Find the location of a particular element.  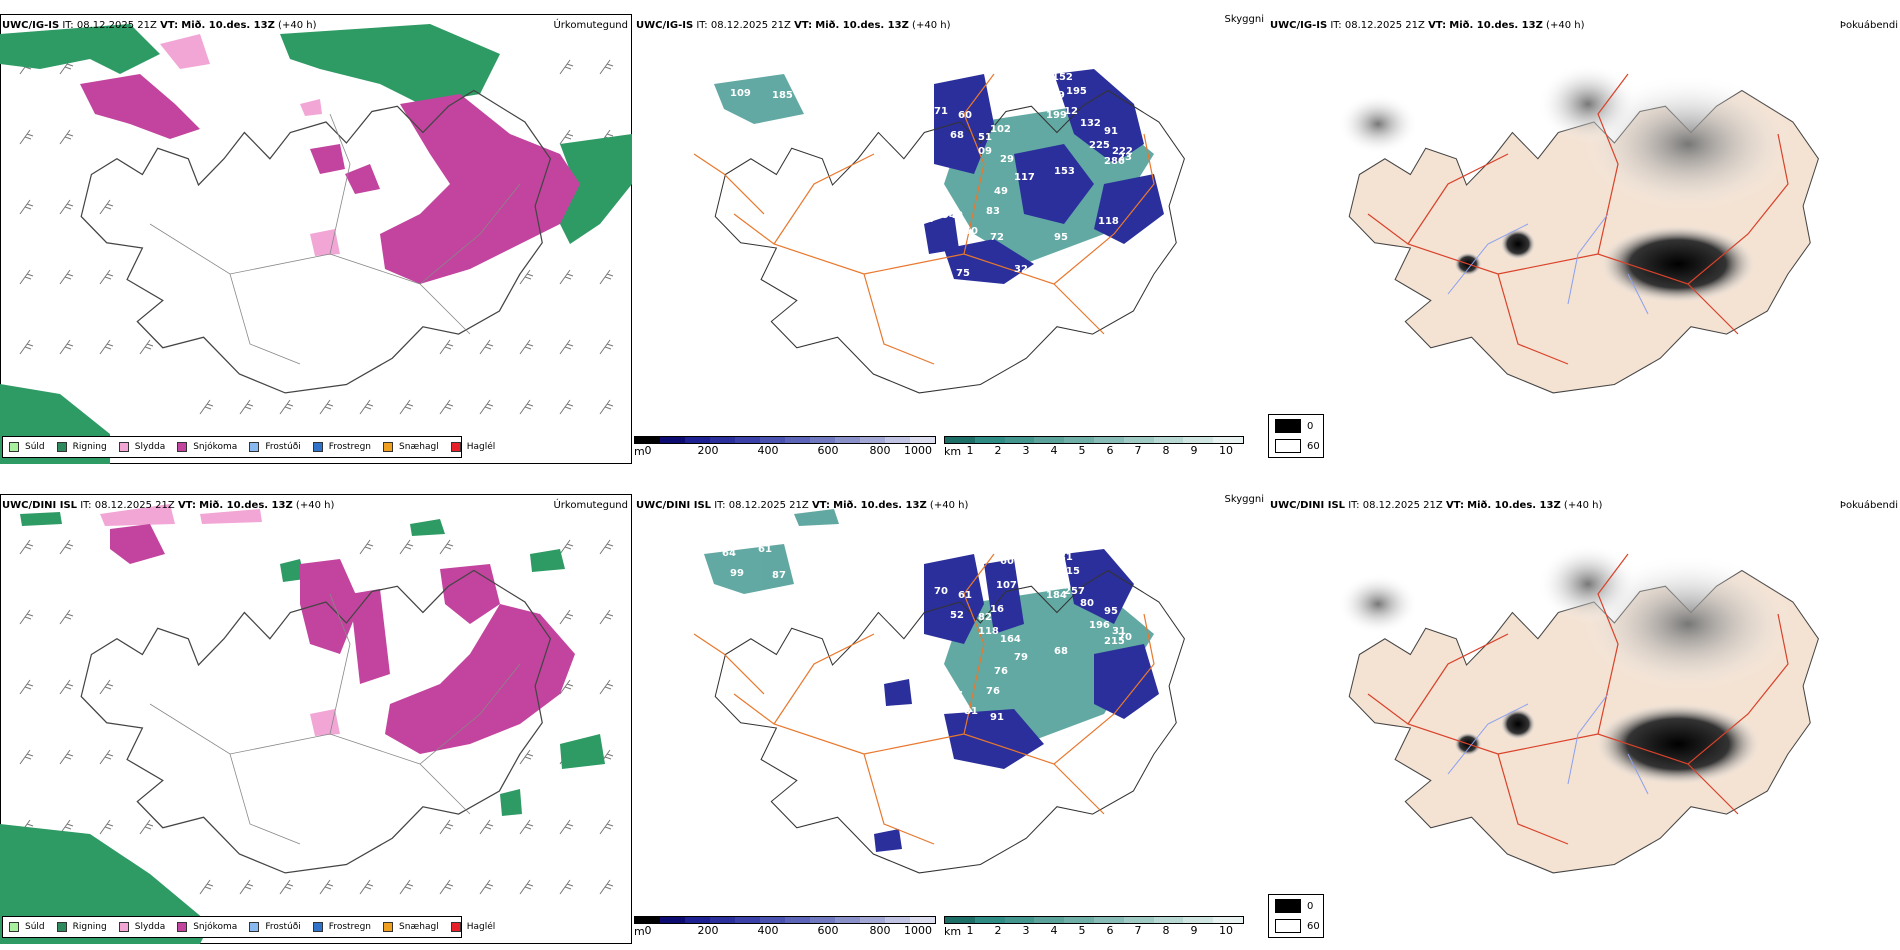

ceiling-unit: m is located at coordinates (639, 451).